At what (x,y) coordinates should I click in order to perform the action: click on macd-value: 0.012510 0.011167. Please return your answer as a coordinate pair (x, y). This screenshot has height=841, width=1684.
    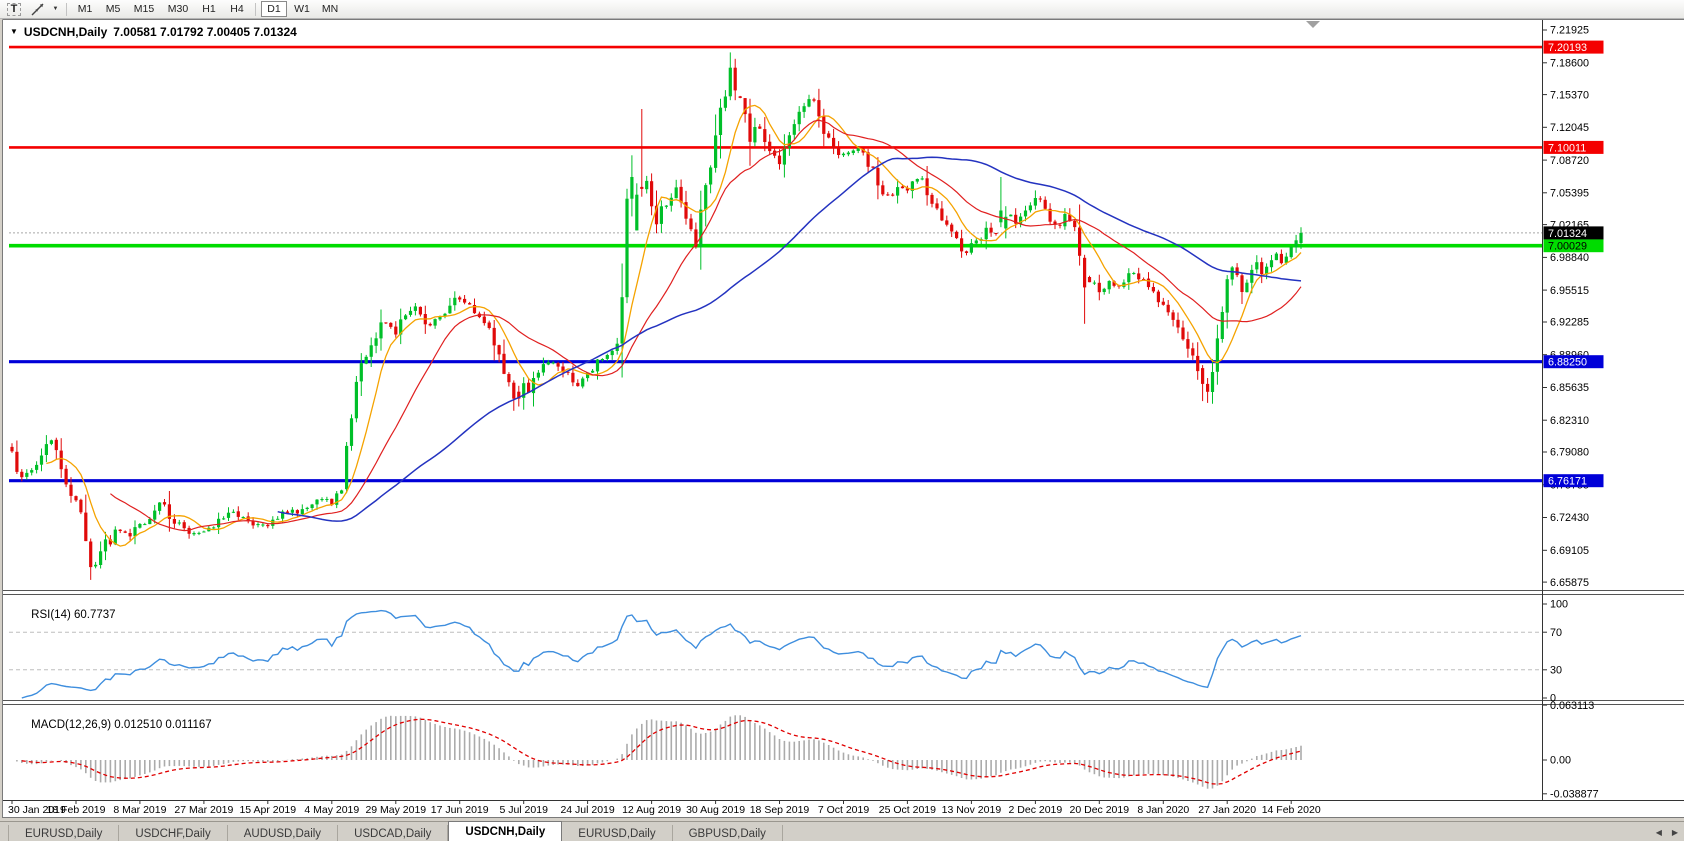
    Looking at the image, I should click on (163, 725).